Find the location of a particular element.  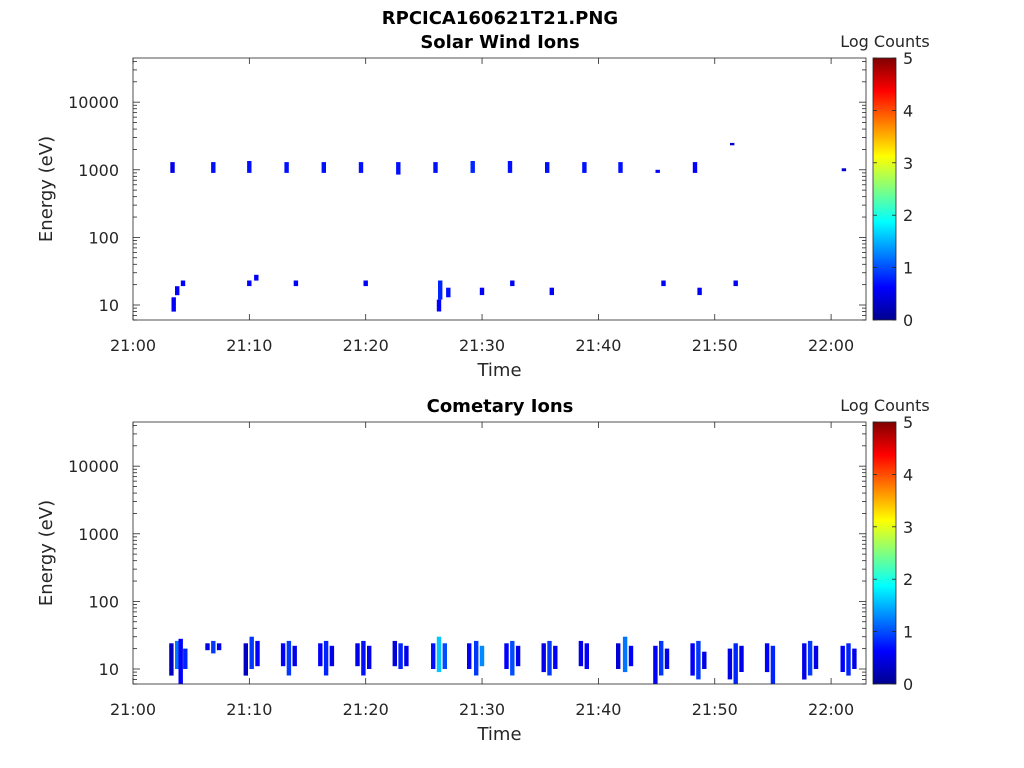

colorbar-tick-label: 0 is located at coordinates (908, 684).